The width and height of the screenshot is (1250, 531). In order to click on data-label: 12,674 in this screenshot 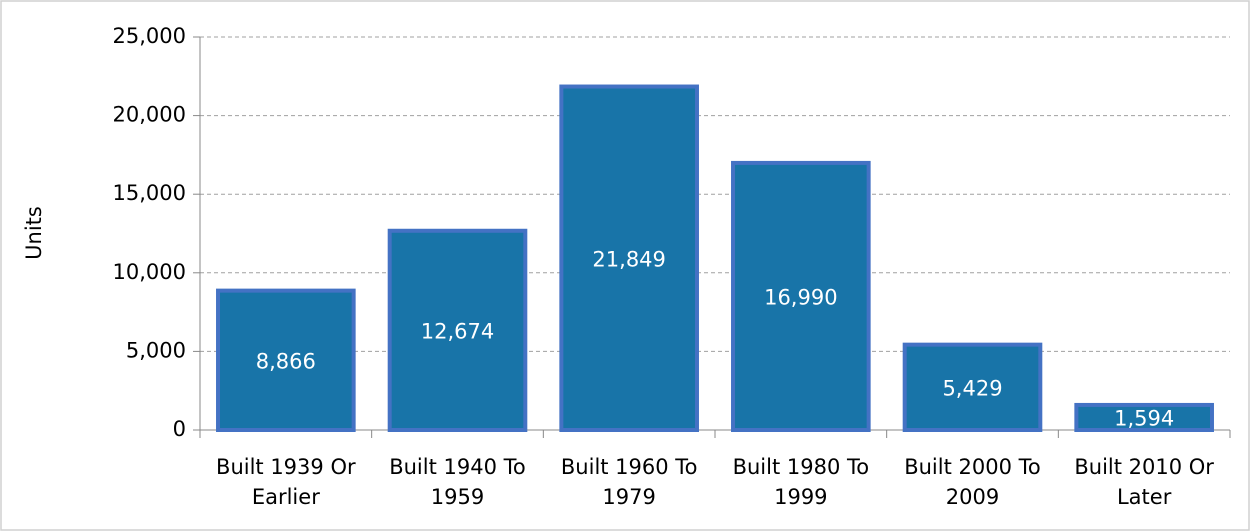, I will do `click(457, 331)`.